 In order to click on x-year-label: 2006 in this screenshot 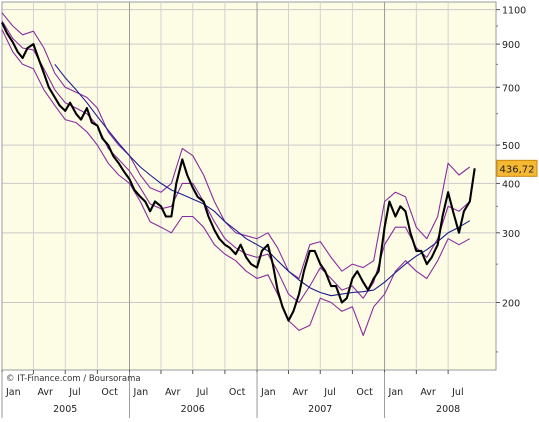, I will do `click(193, 409)`.